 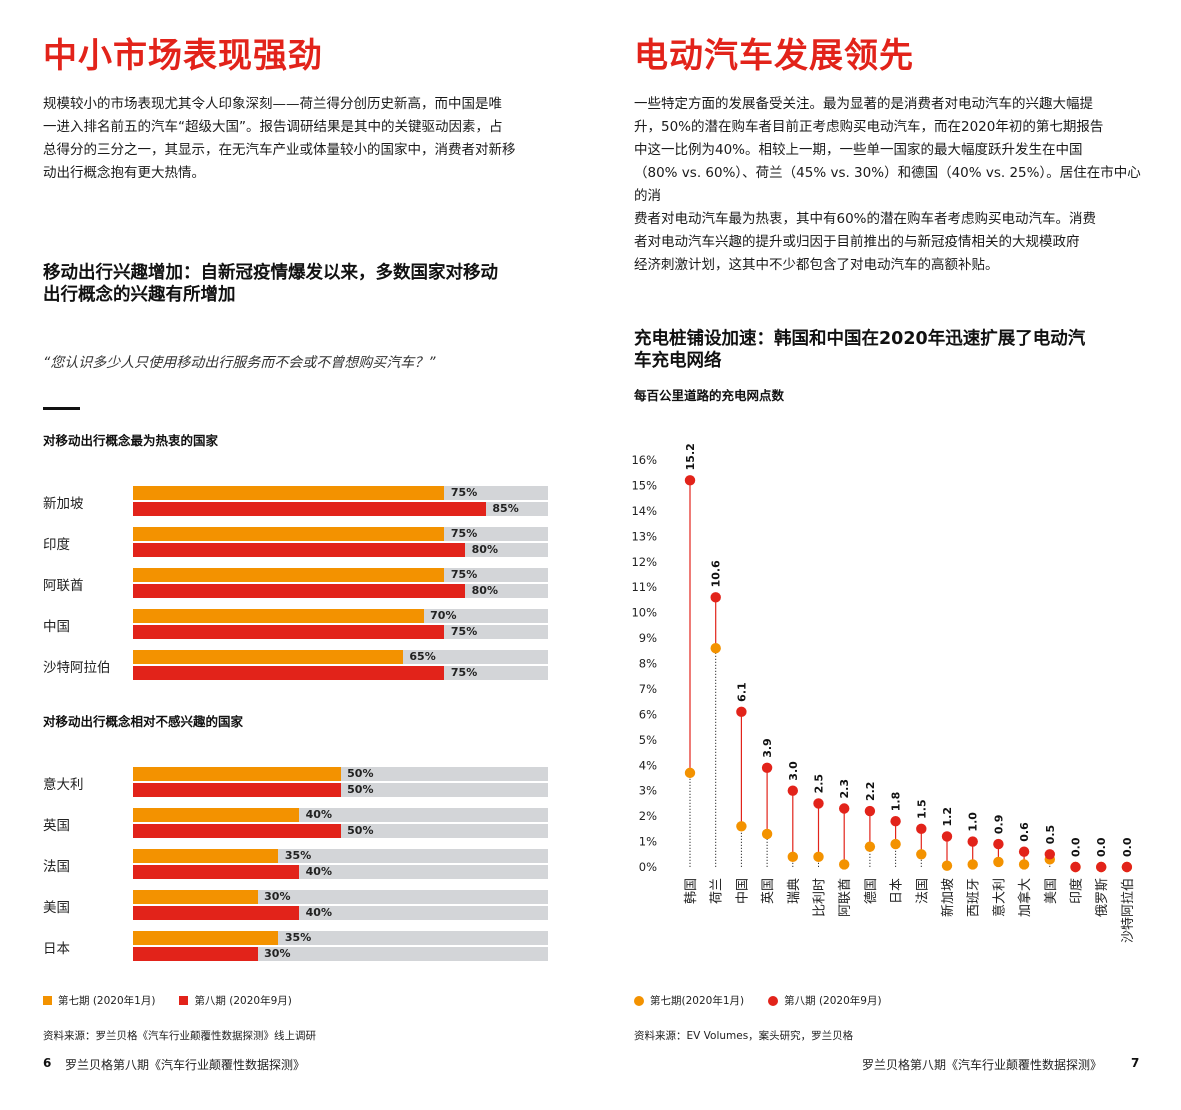 What do you see at coordinates (47, 1000) in the screenshot?
I see `legend-swatch-period7` at bounding box center [47, 1000].